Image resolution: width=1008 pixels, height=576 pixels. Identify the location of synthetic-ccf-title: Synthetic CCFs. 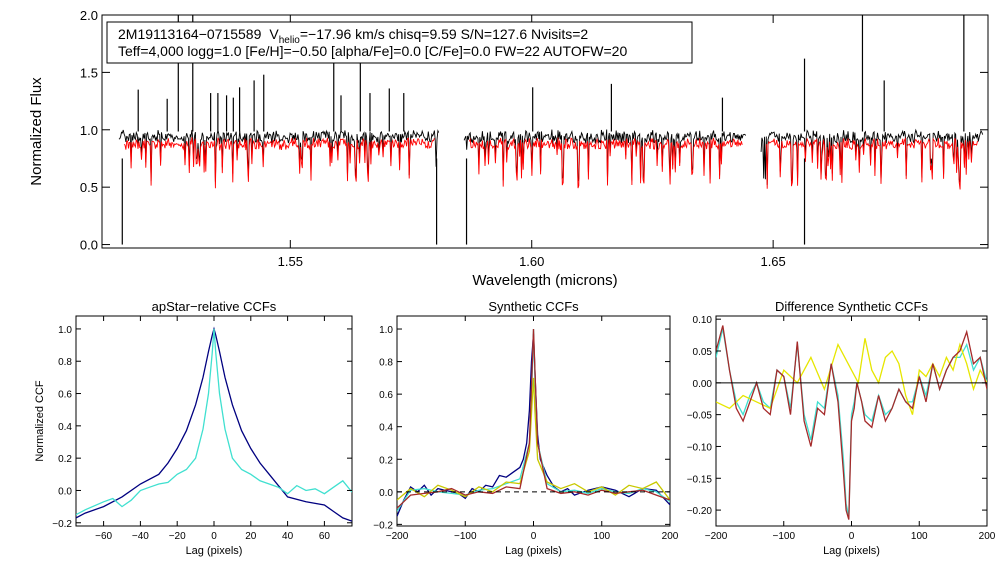
(533, 306).